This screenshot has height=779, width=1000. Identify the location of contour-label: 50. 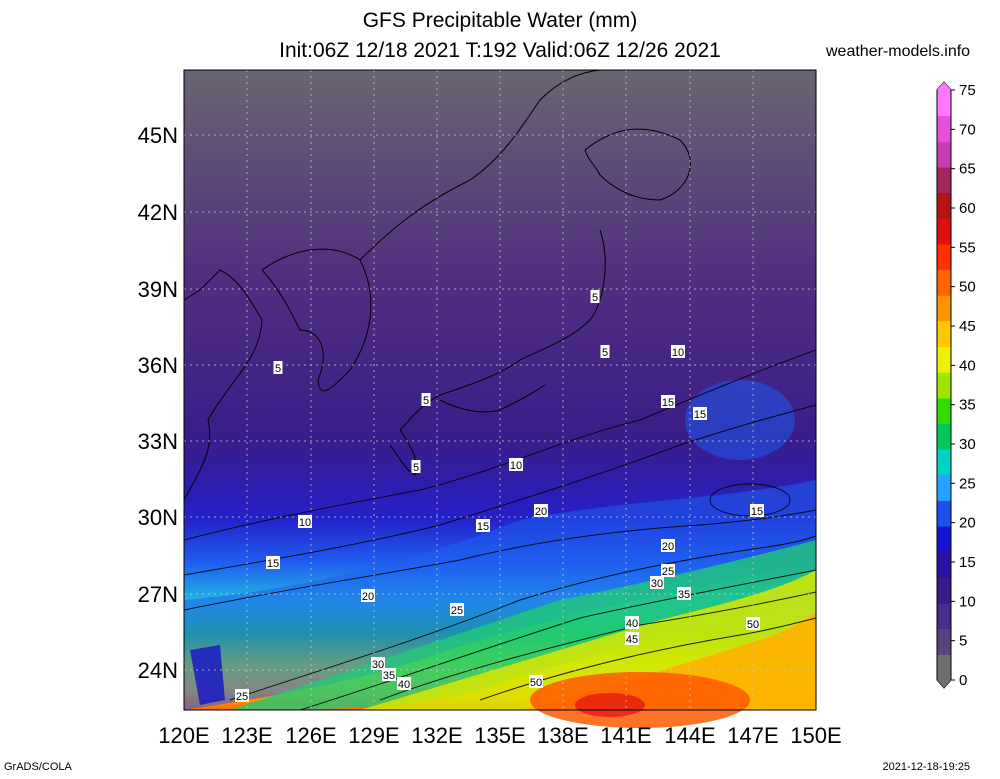
(536, 683).